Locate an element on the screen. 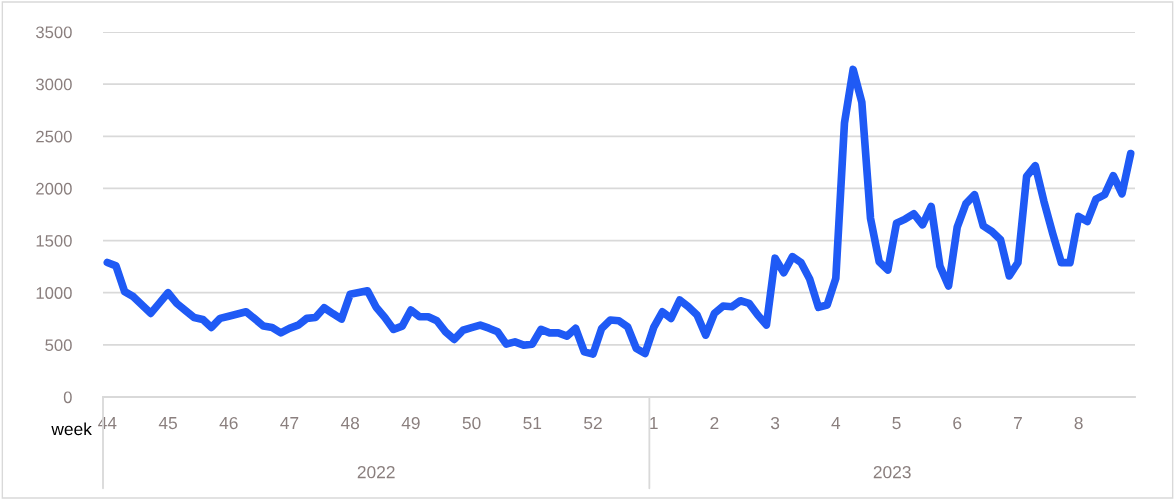  x-tick-label: 47 is located at coordinates (289, 423).